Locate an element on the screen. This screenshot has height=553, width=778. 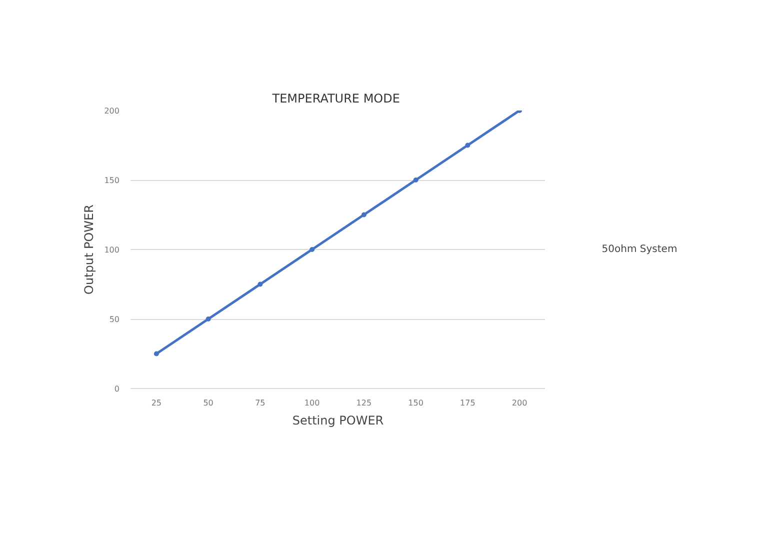
x-tick-label: 75 is located at coordinates (260, 403).